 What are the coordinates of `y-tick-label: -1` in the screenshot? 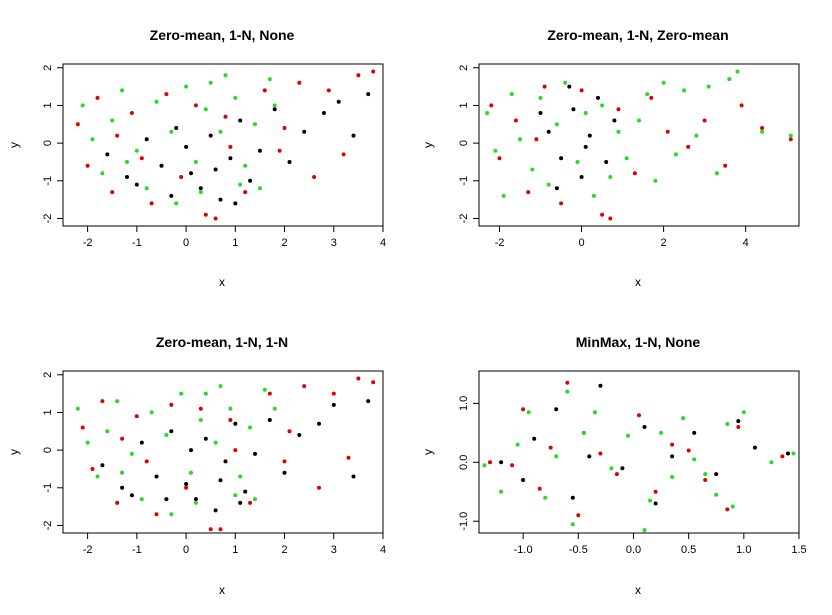 It's located at (48, 181).